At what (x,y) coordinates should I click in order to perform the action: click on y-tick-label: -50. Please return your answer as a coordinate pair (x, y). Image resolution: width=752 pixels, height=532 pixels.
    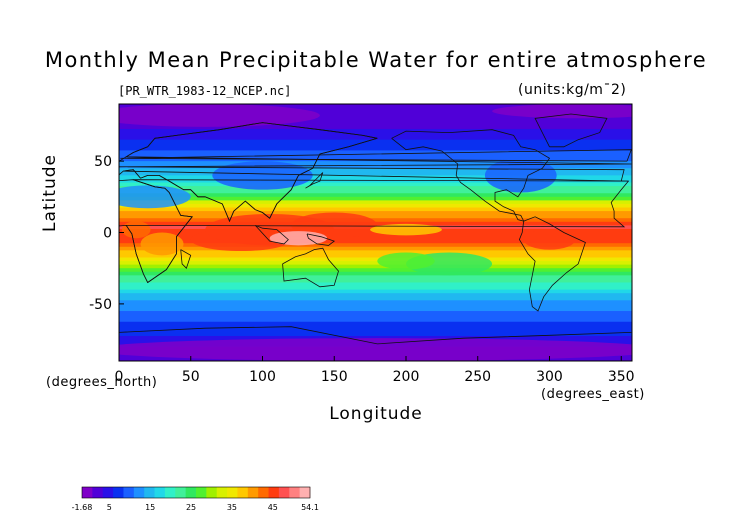
    Looking at the image, I should click on (100, 305).